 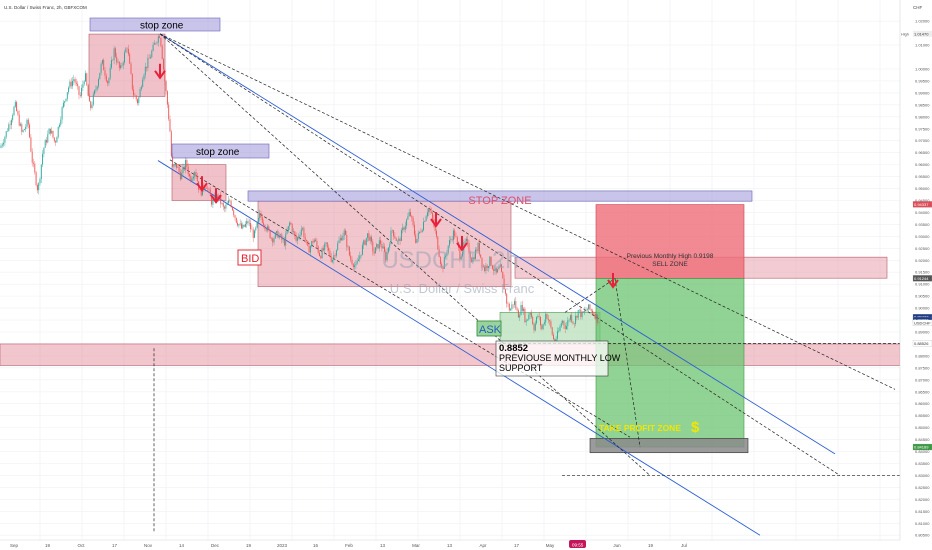 I want to click on stop-zone-label-1: stop zone, so click(x=162, y=26).